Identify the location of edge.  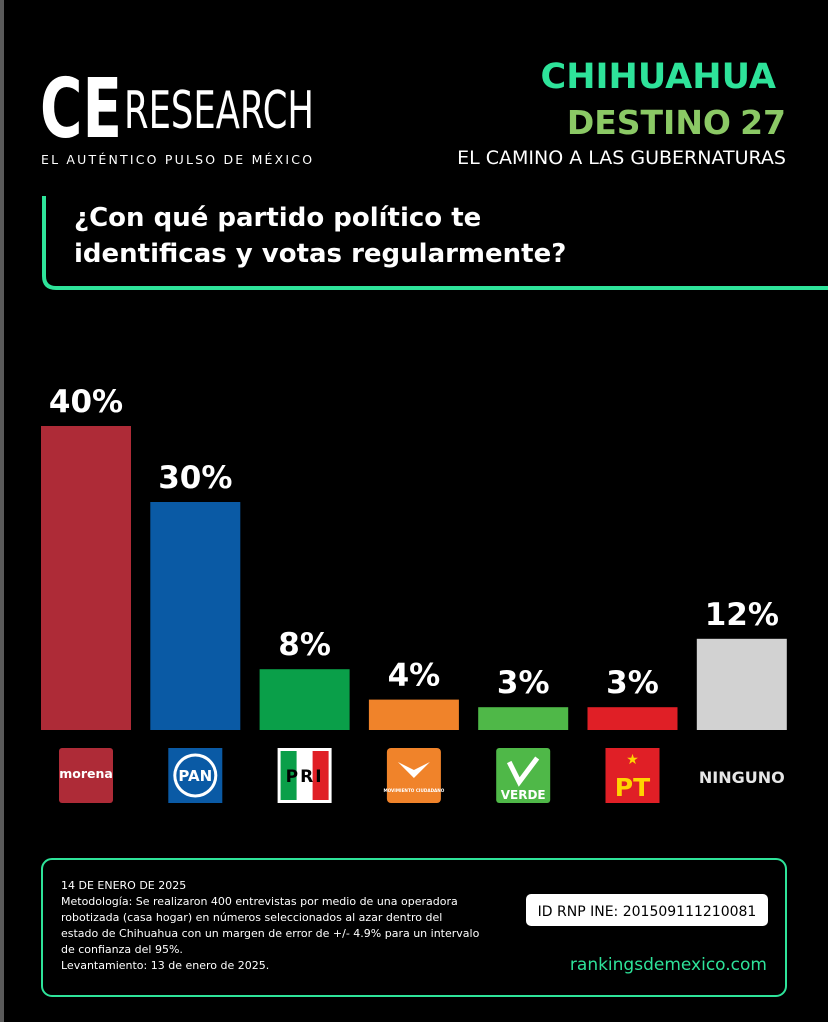
(2, 511).